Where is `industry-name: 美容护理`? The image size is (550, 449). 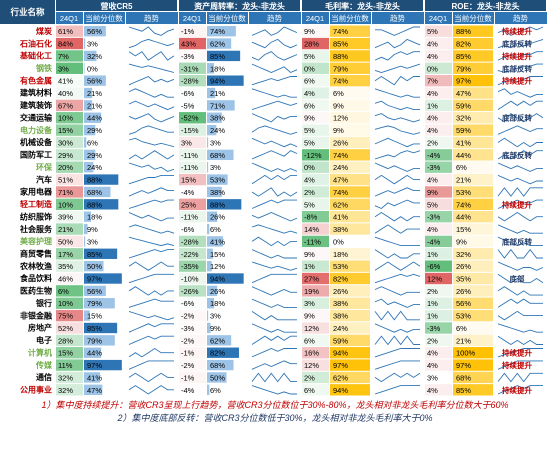 industry-name: 美容护理 is located at coordinates (36, 241).